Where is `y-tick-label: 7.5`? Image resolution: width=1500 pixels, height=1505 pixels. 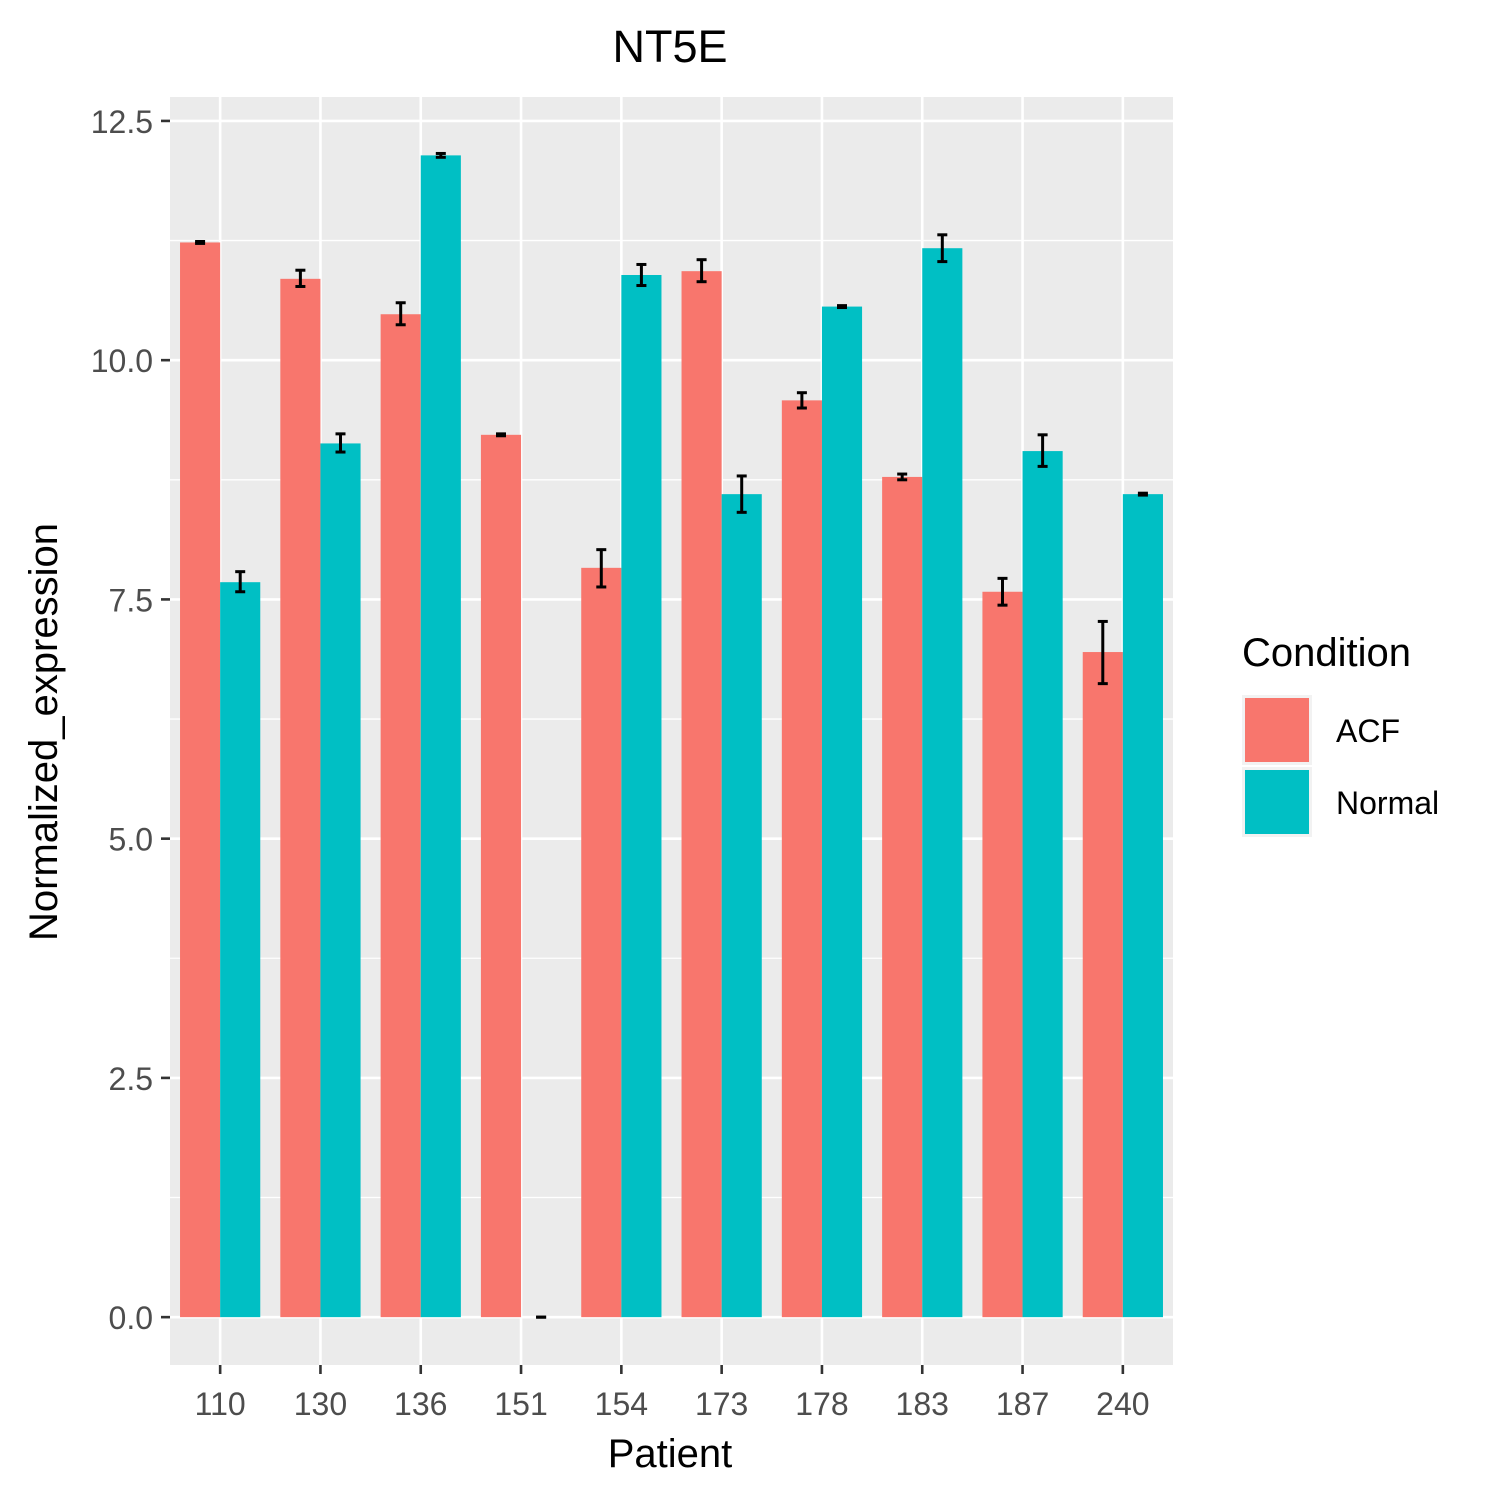
y-tick-label: 7.5 is located at coordinates (131, 600).